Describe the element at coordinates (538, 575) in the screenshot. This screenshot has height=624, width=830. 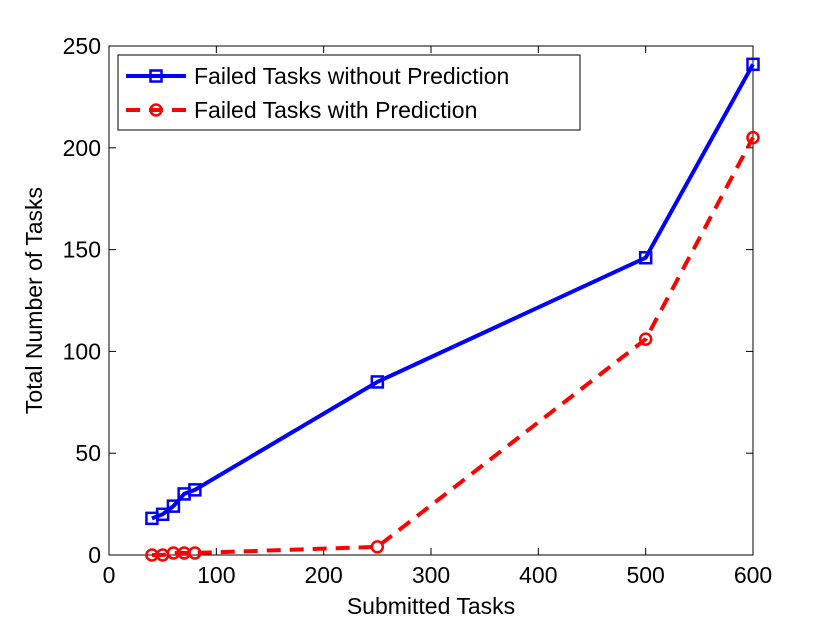
I see `x-tick-label: 400` at that location.